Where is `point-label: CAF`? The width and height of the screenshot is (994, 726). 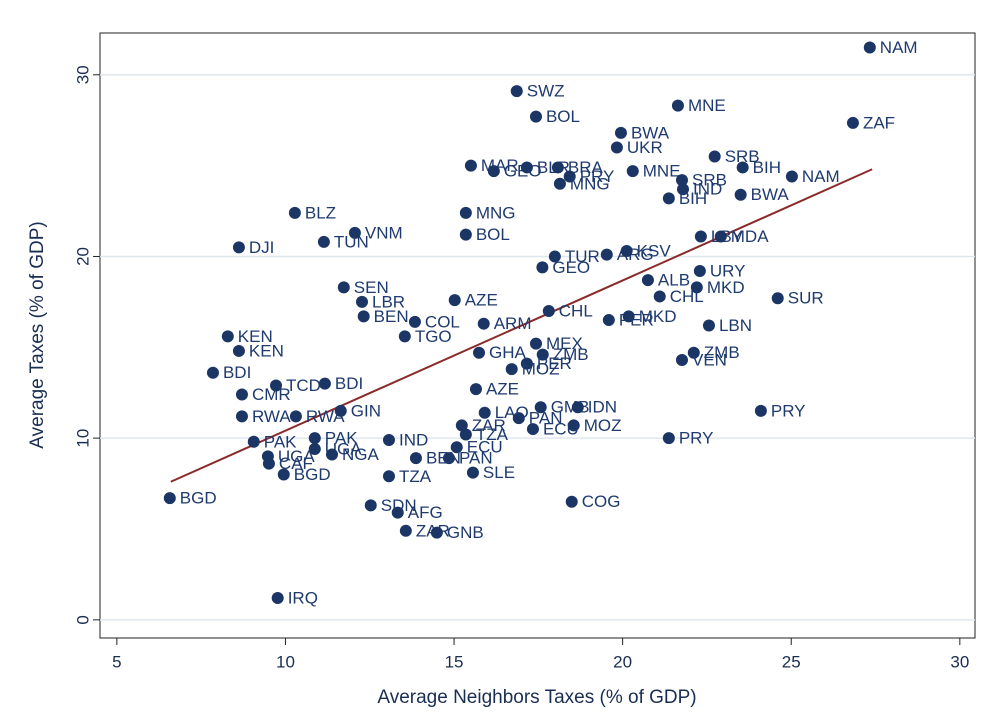 point-label: CAF is located at coordinates (296, 463).